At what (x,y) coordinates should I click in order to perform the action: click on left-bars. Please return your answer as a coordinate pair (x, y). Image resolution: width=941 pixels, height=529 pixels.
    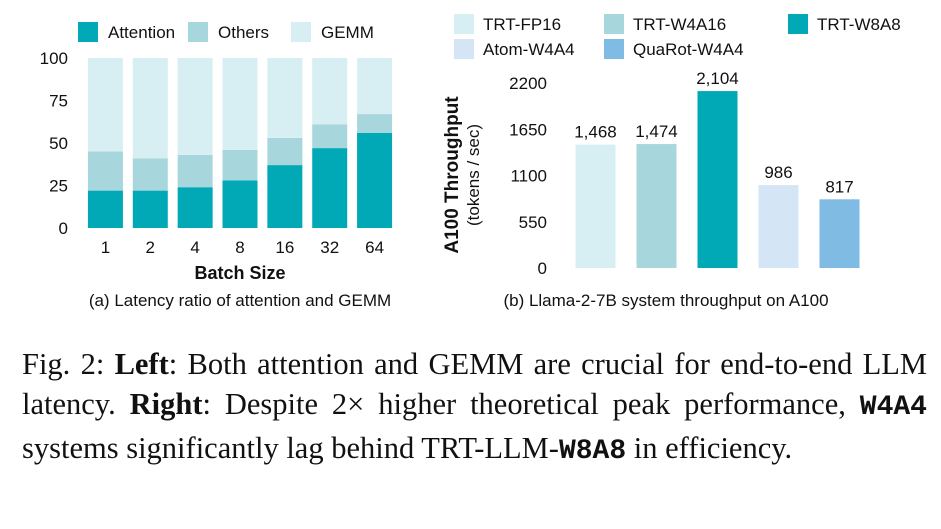
    Looking at the image, I should click on (240, 143).